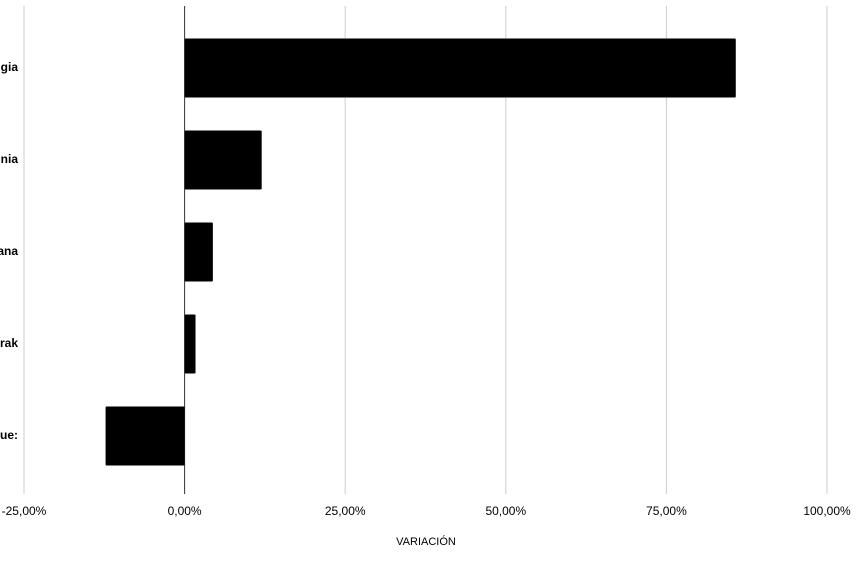 This screenshot has height=565, width=858. I want to click on y-tick-label: rak, so click(9, 343).